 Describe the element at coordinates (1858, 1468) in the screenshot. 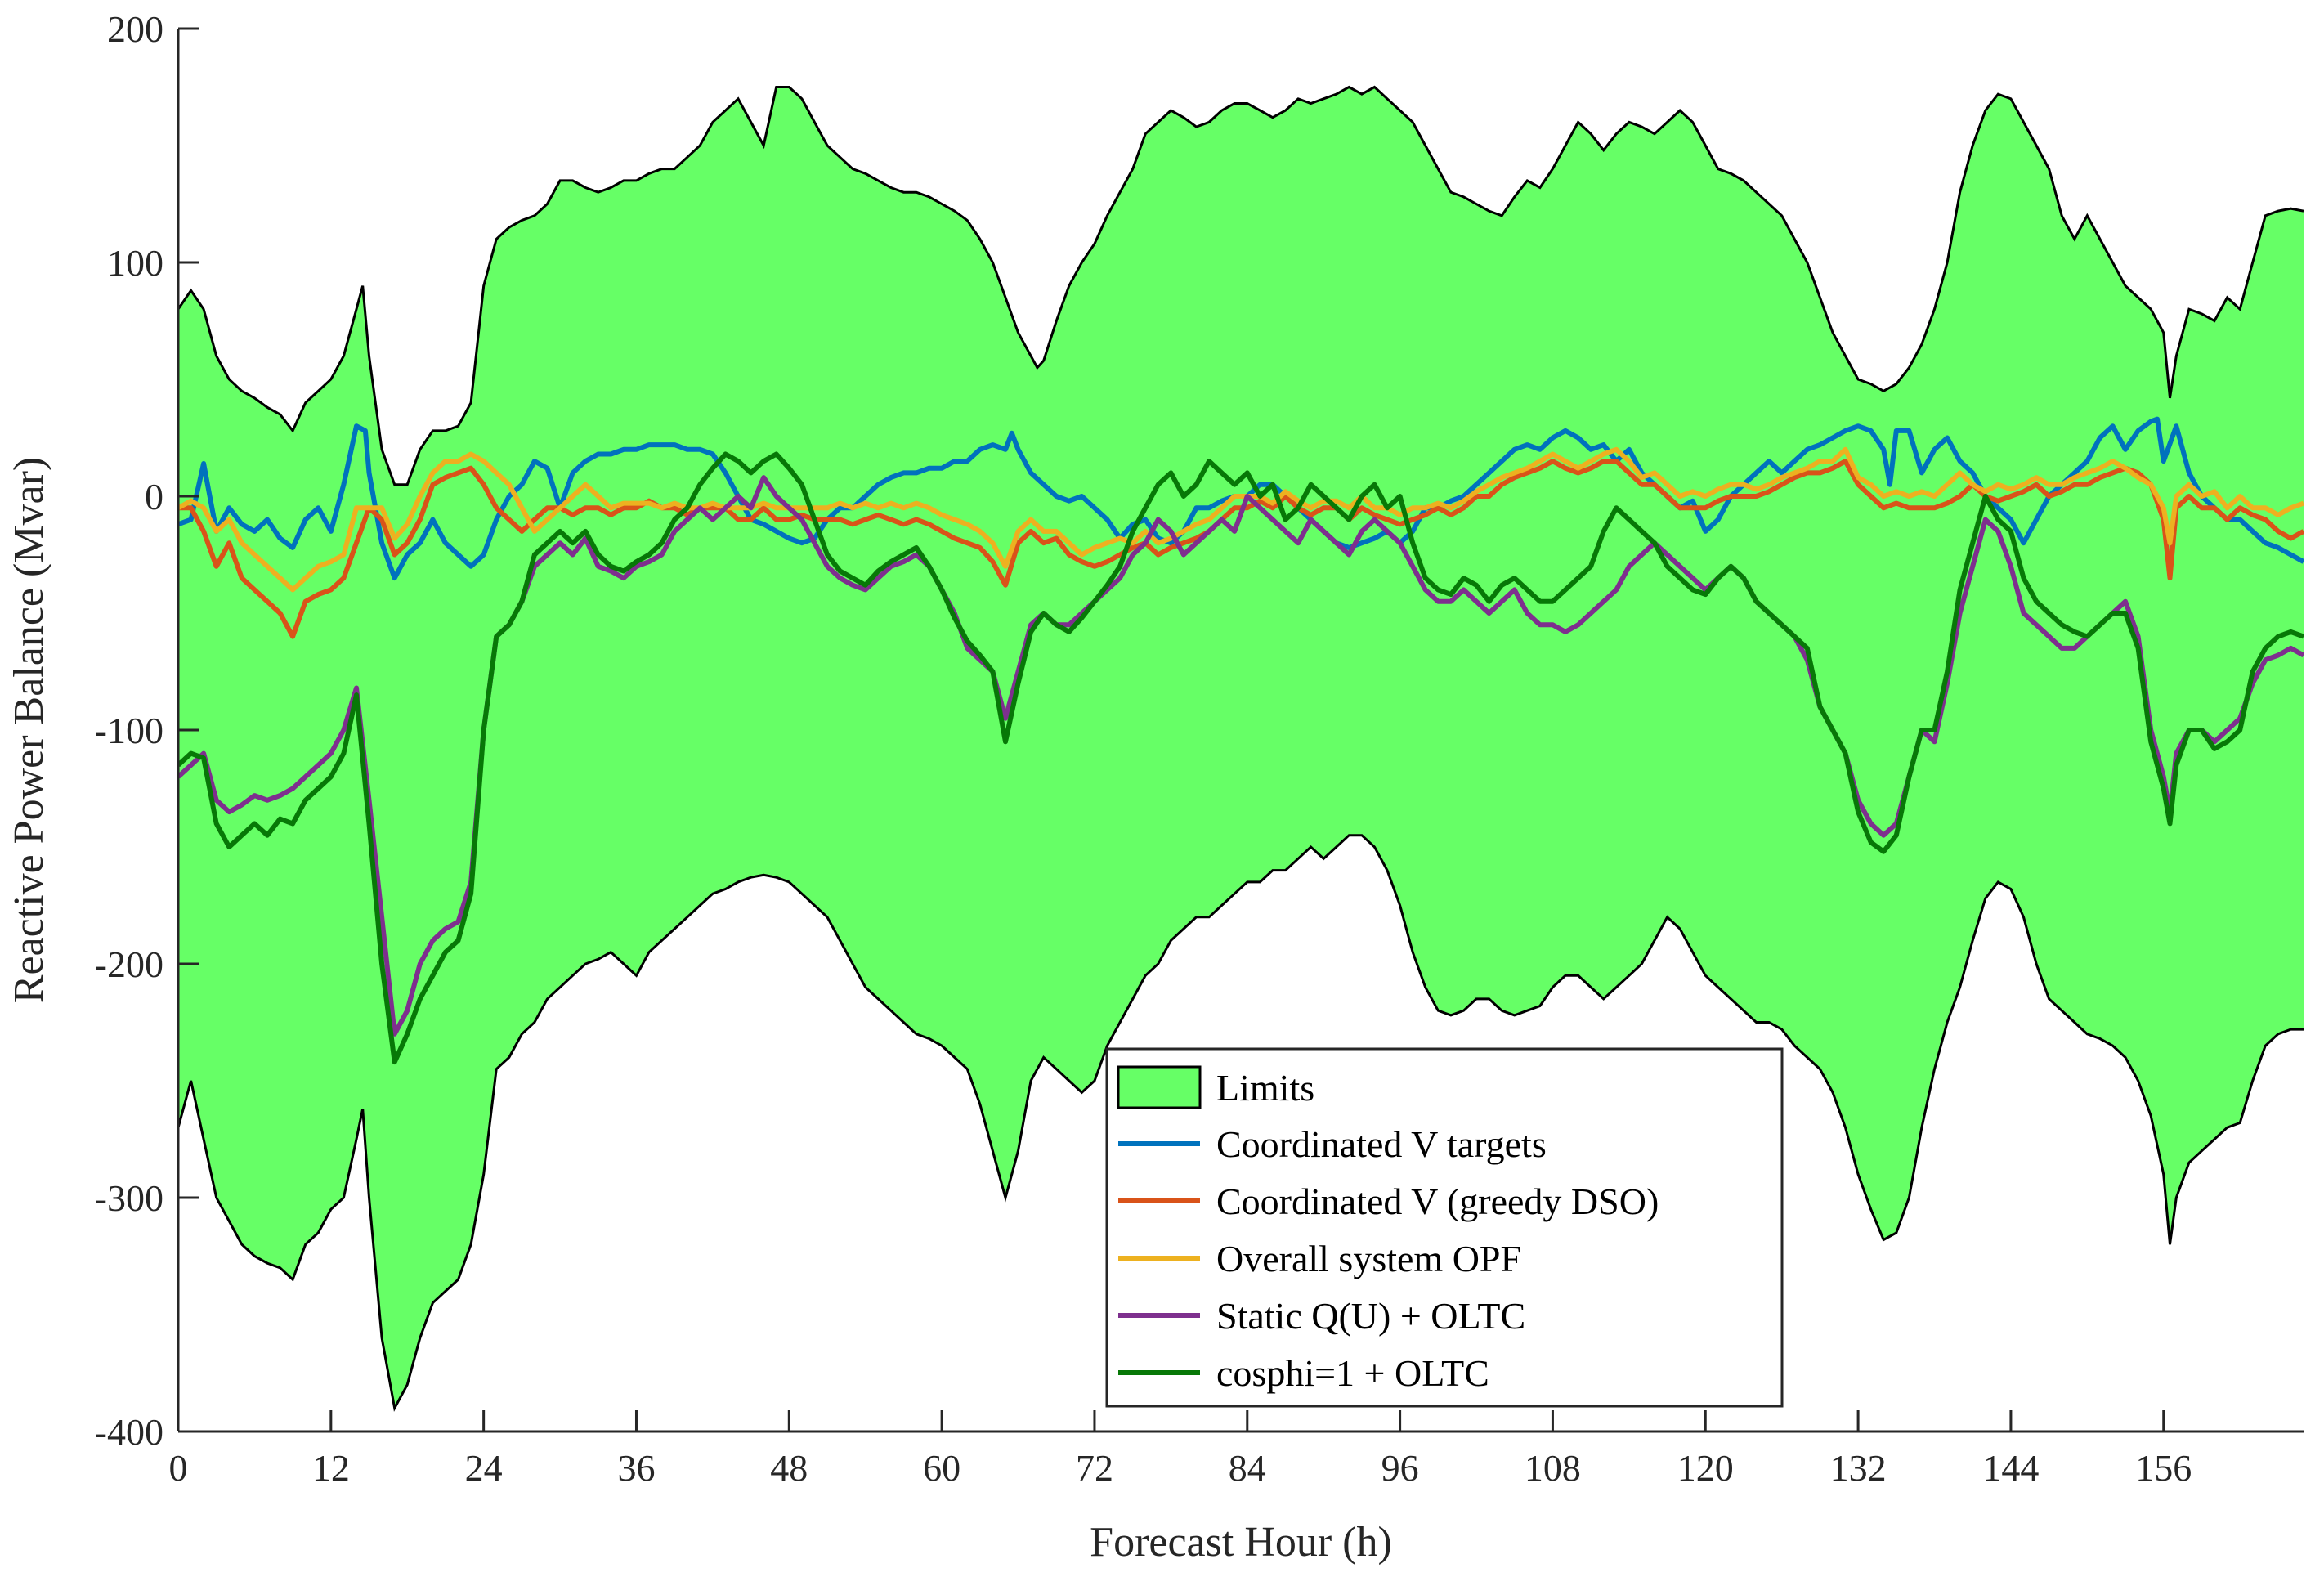

I see `x-tick-label: 132` at that location.